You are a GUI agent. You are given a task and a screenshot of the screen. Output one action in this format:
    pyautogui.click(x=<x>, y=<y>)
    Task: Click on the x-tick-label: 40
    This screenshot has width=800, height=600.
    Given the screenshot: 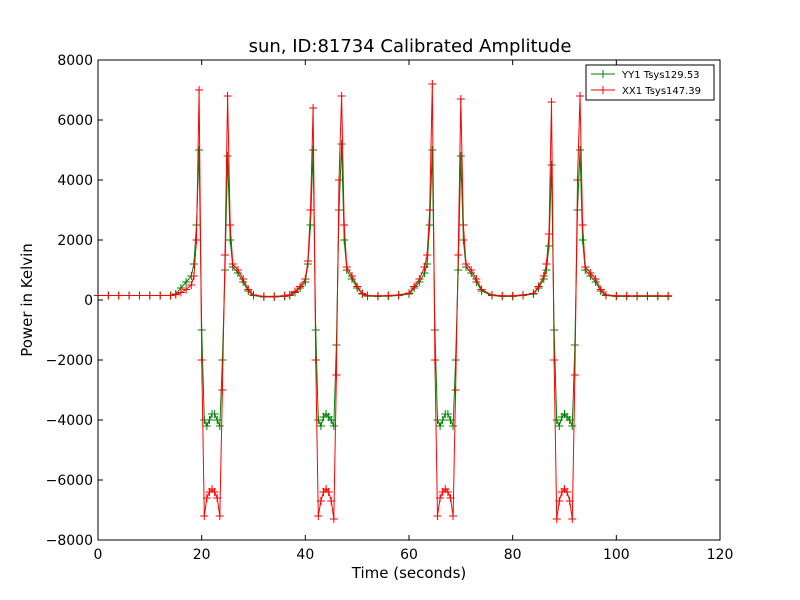 What is the action you would take?
    pyautogui.click(x=305, y=555)
    